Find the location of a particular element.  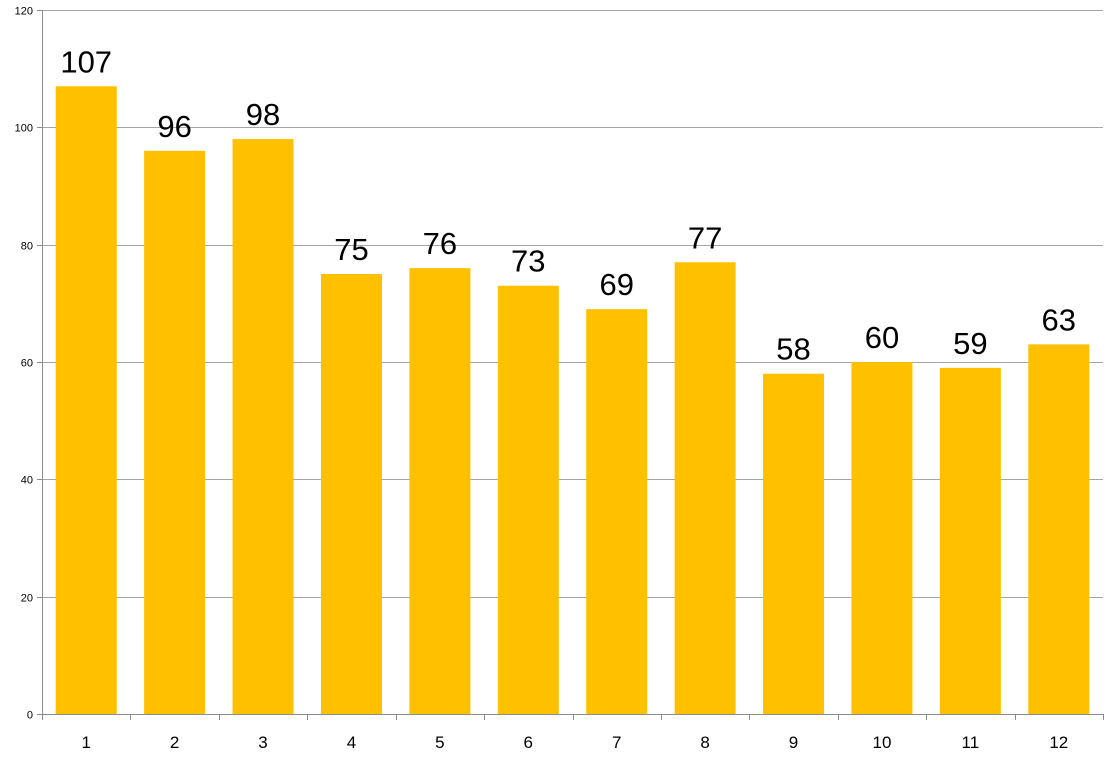

x-tick-label: 12 is located at coordinates (1058, 742).